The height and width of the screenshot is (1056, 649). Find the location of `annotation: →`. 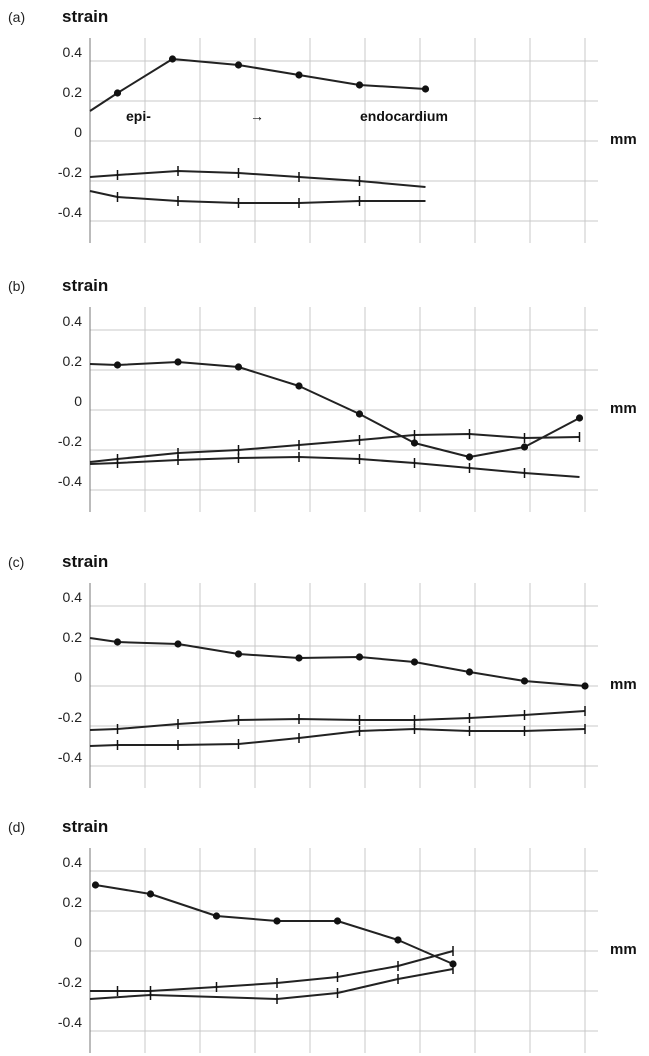

annotation: → is located at coordinates (257, 116).